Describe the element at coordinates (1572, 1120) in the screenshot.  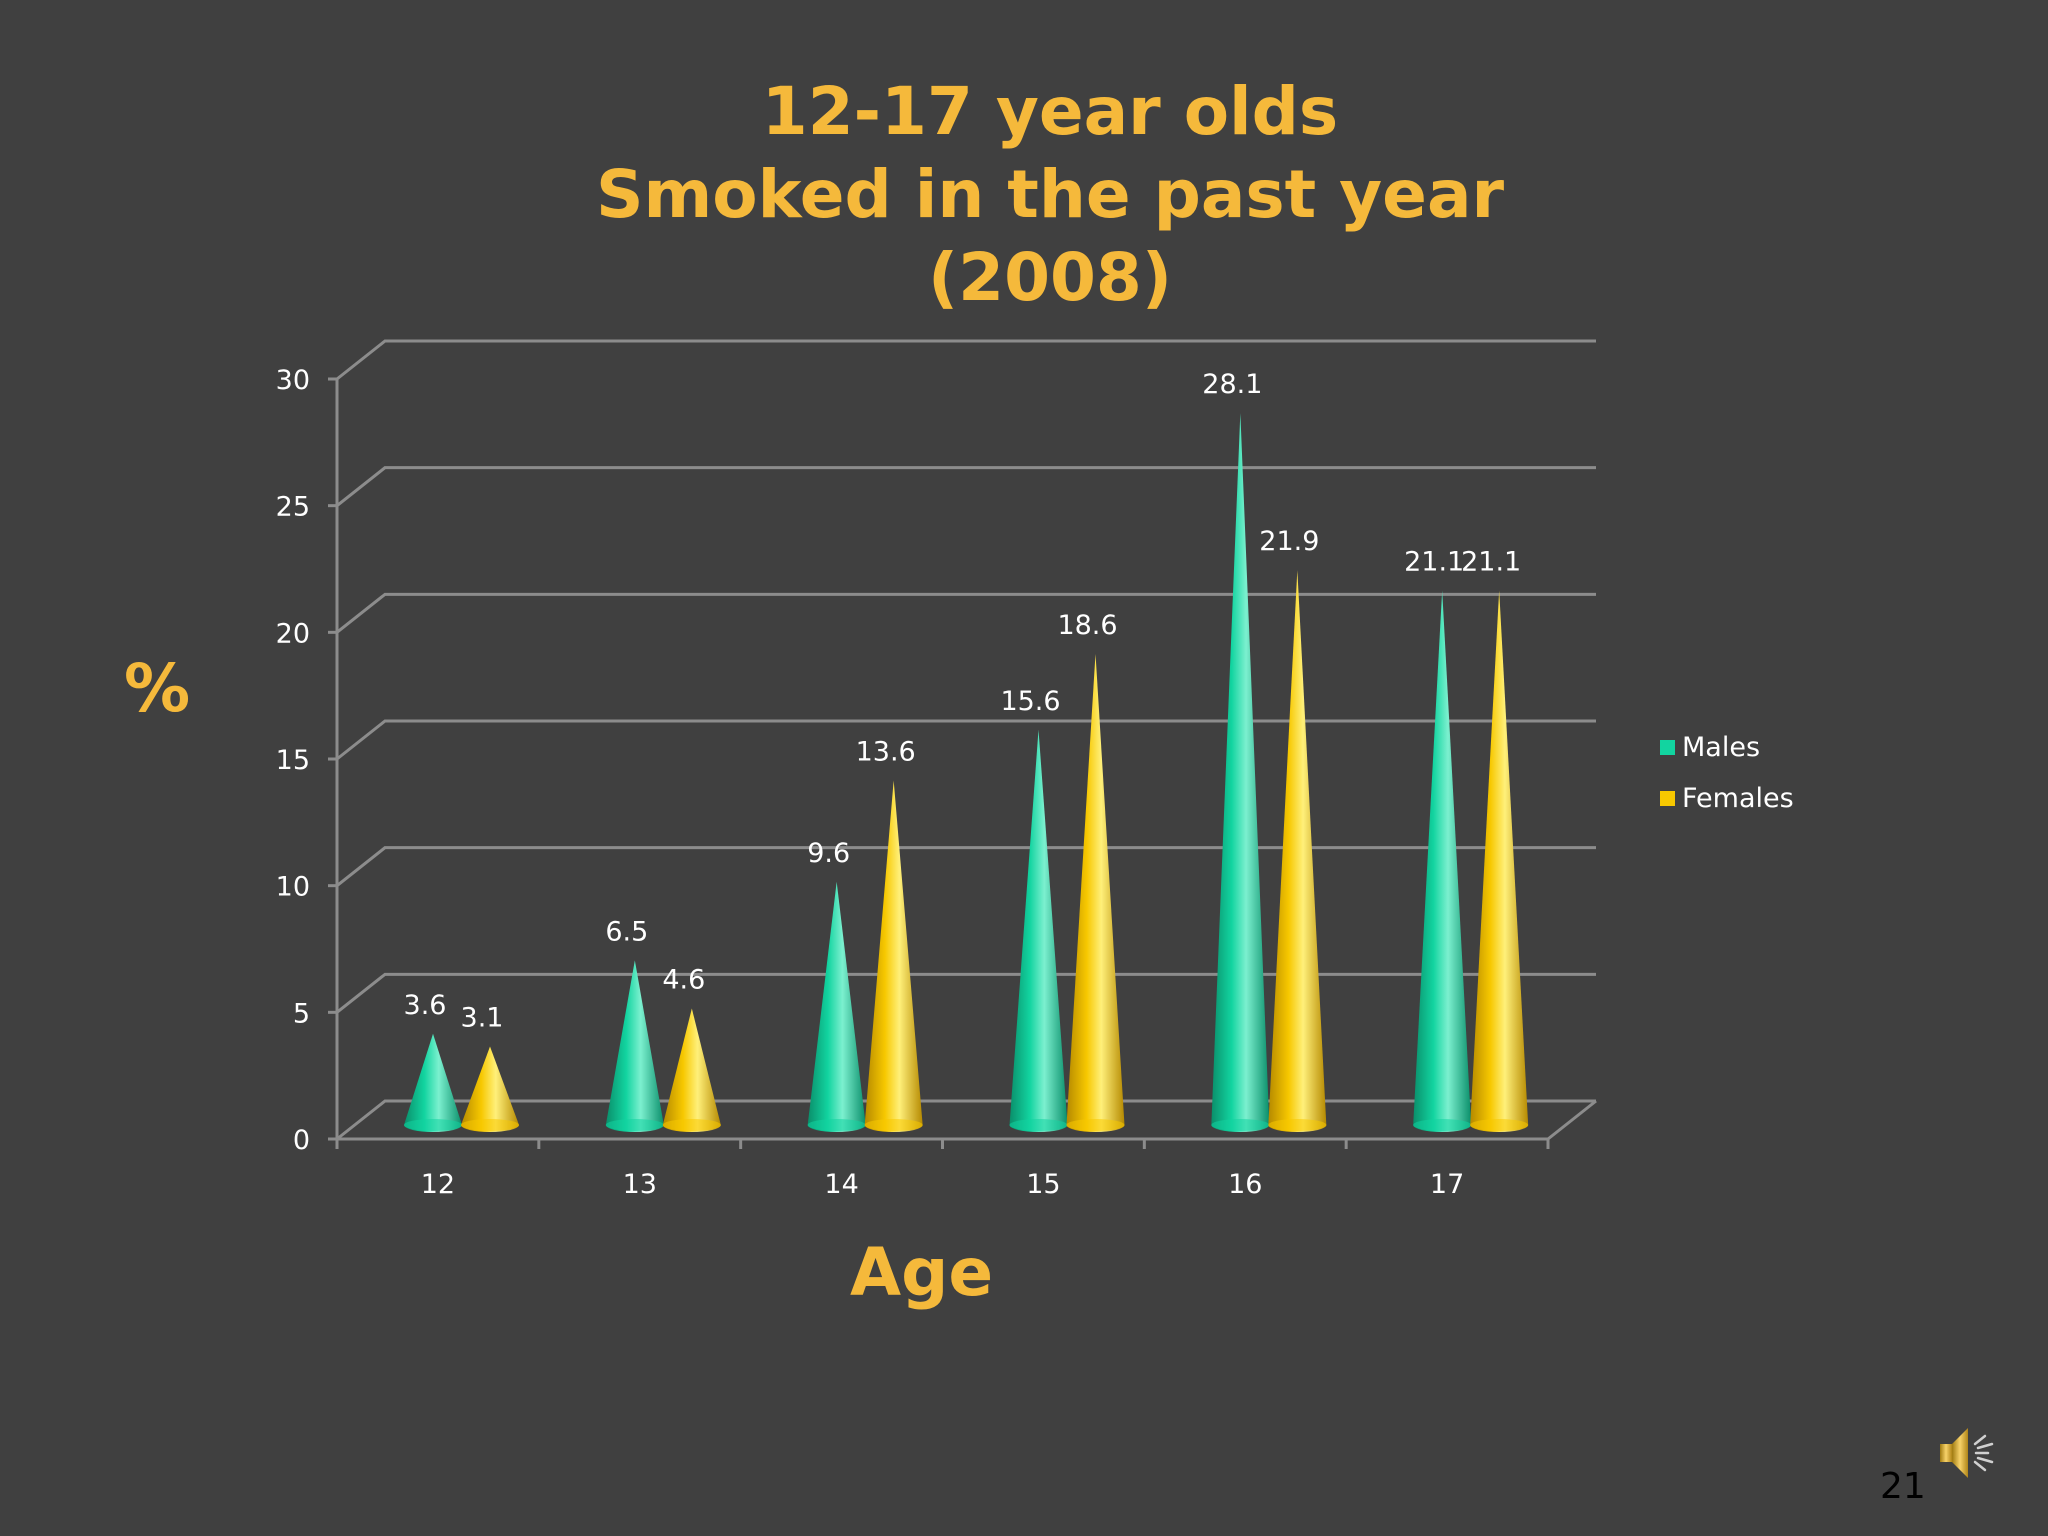
I see `floor-depth-edge` at that location.